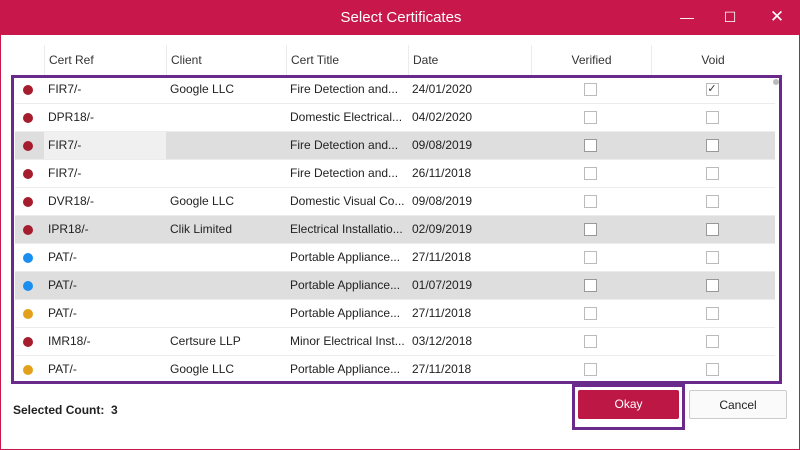 Image resolution: width=800 pixels, height=450 pixels. What do you see at coordinates (591, 60) in the screenshot?
I see `column-header-verified: Verified` at bounding box center [591, 60].